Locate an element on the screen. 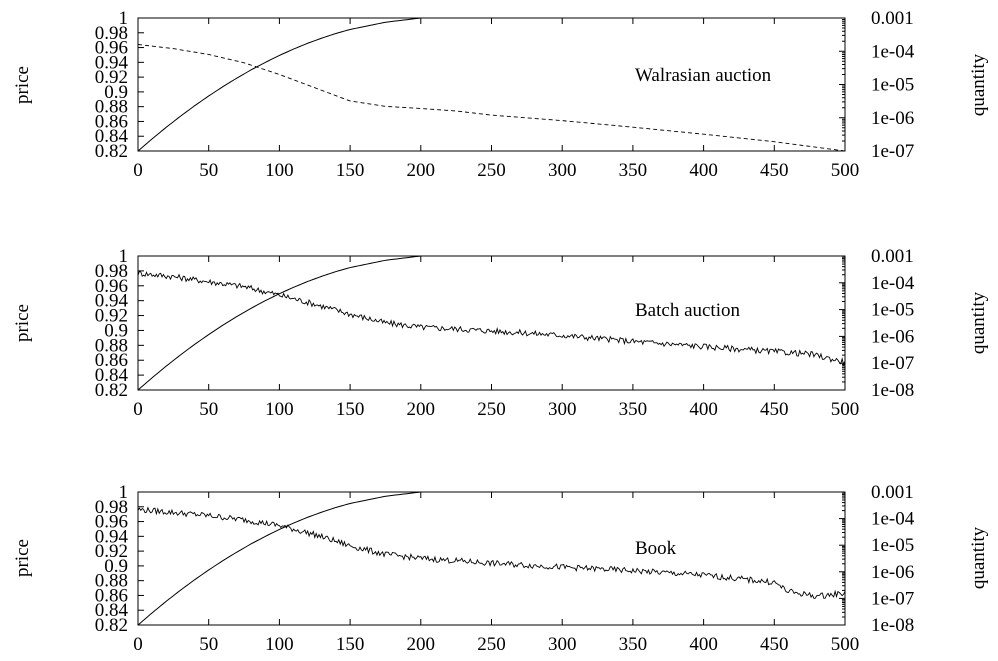 The width and height of the screenshot is (998, 661). panel-title: Walrasian auction is located at coordinates (703, 75).